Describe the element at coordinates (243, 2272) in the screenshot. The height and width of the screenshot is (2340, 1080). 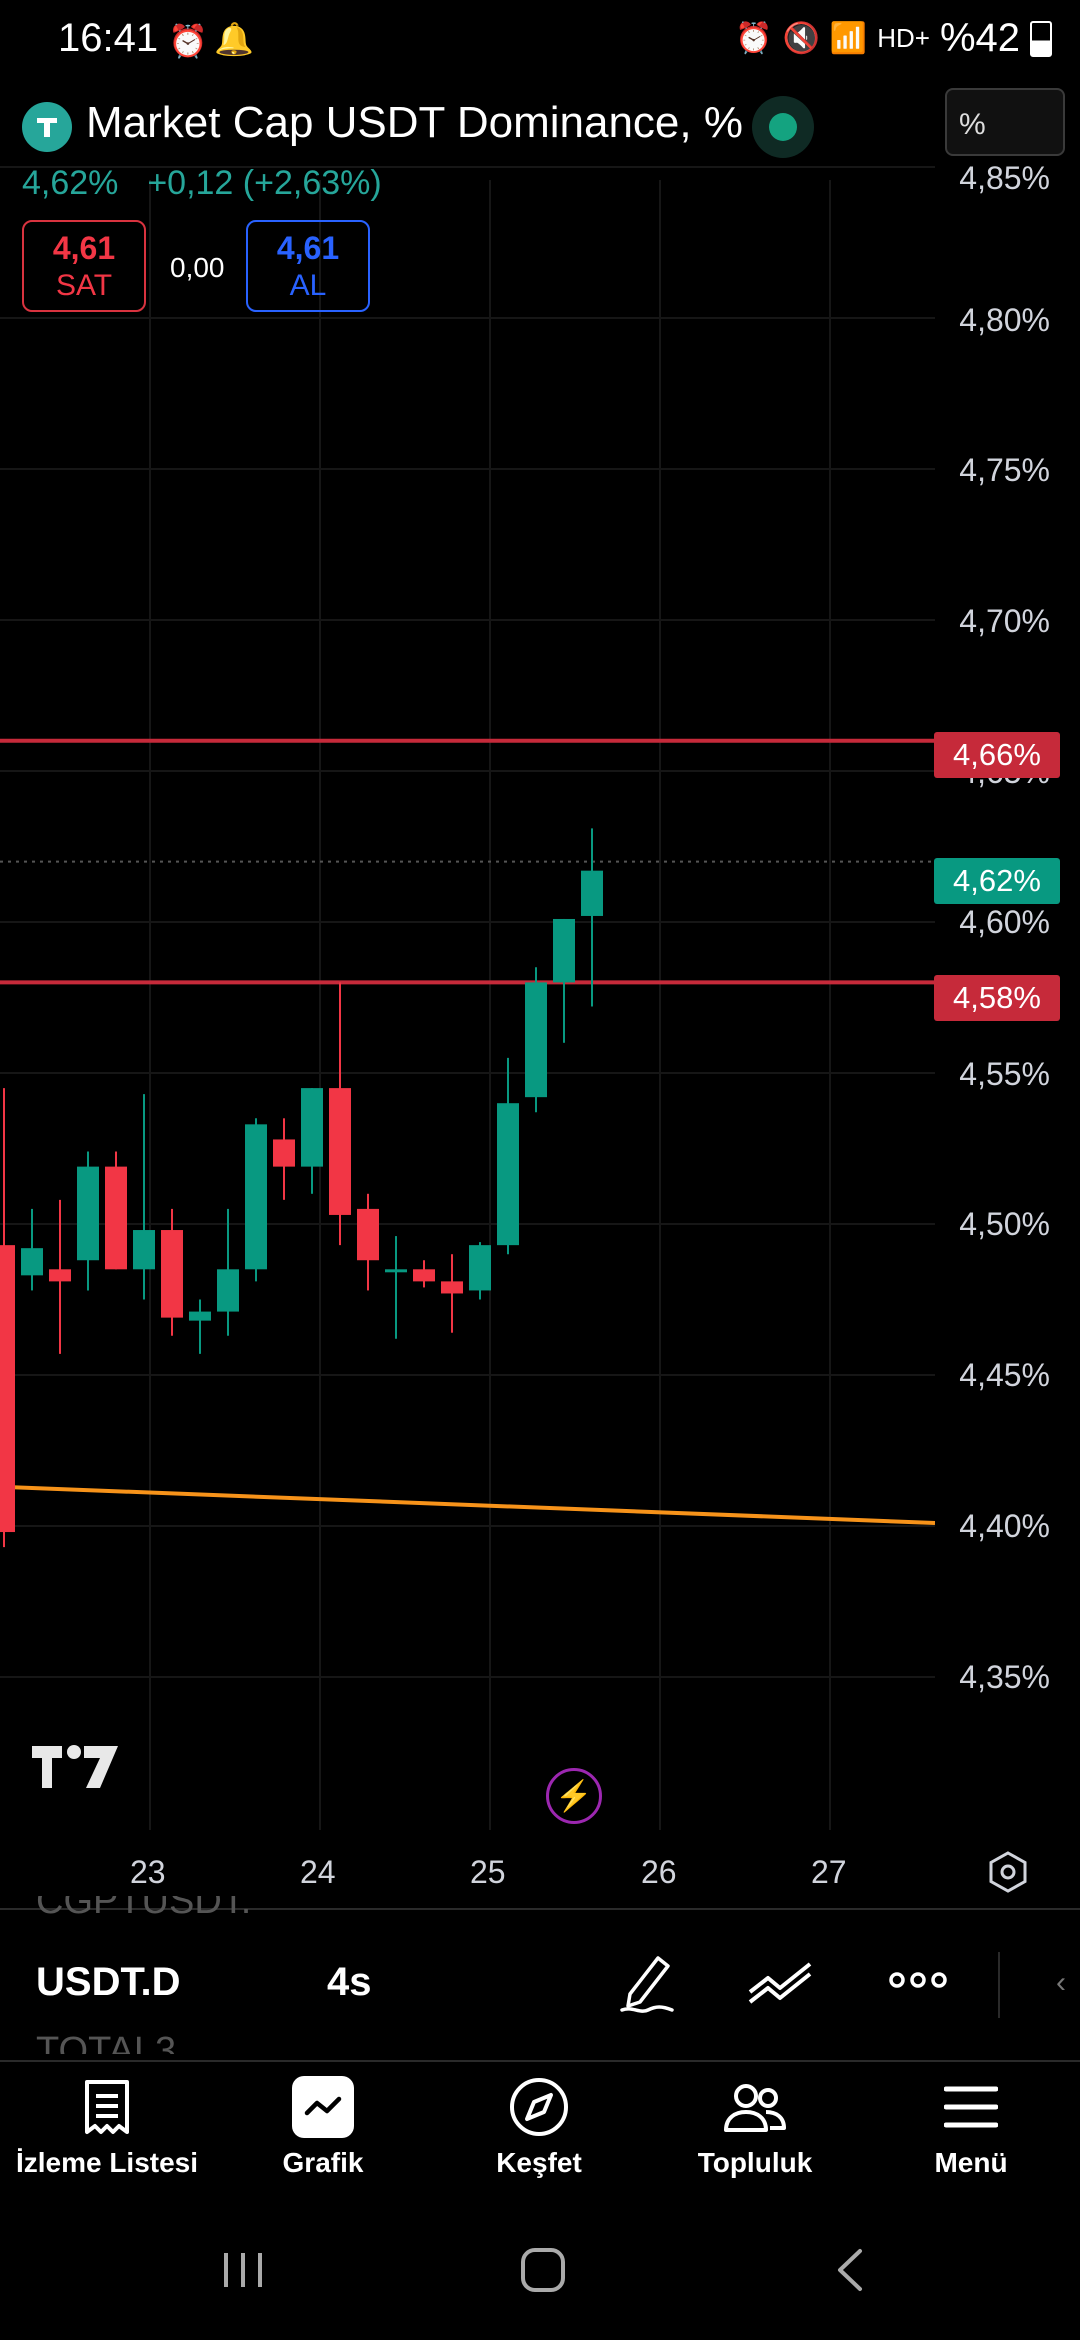
I see `recent-apps-icon` at that location.